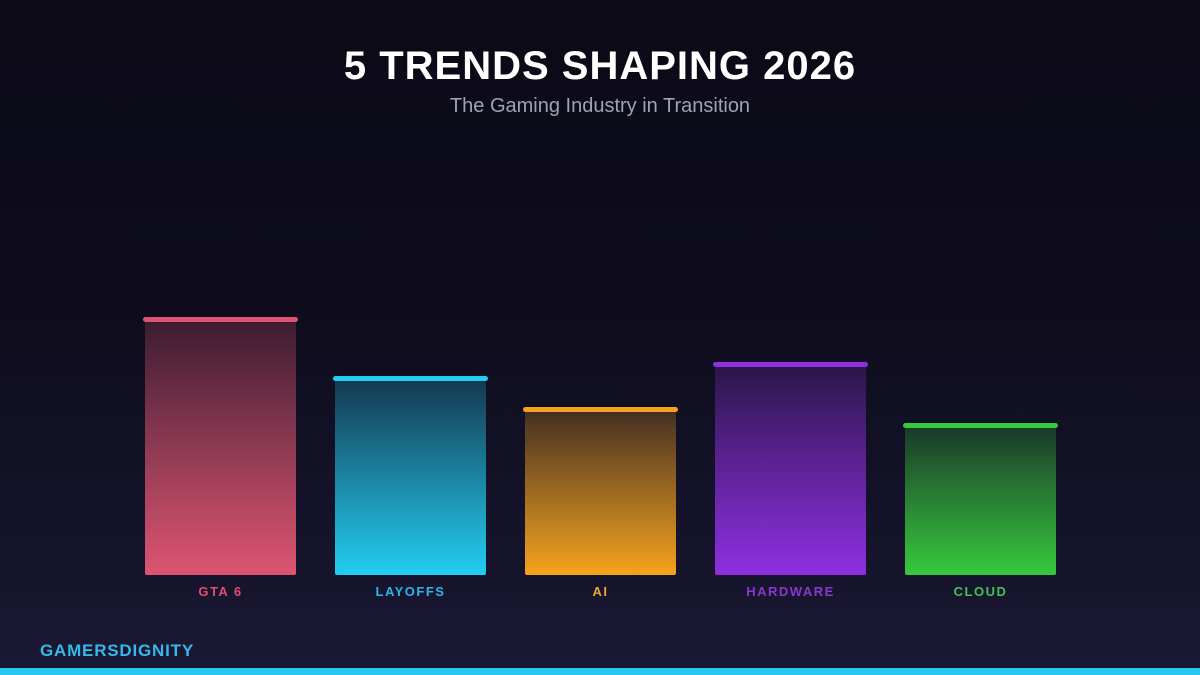  What do you see at coordinates (220, 591) in the screenshot?
I see `bar-category-label: GTA 6` at bounding box center [220, 591].